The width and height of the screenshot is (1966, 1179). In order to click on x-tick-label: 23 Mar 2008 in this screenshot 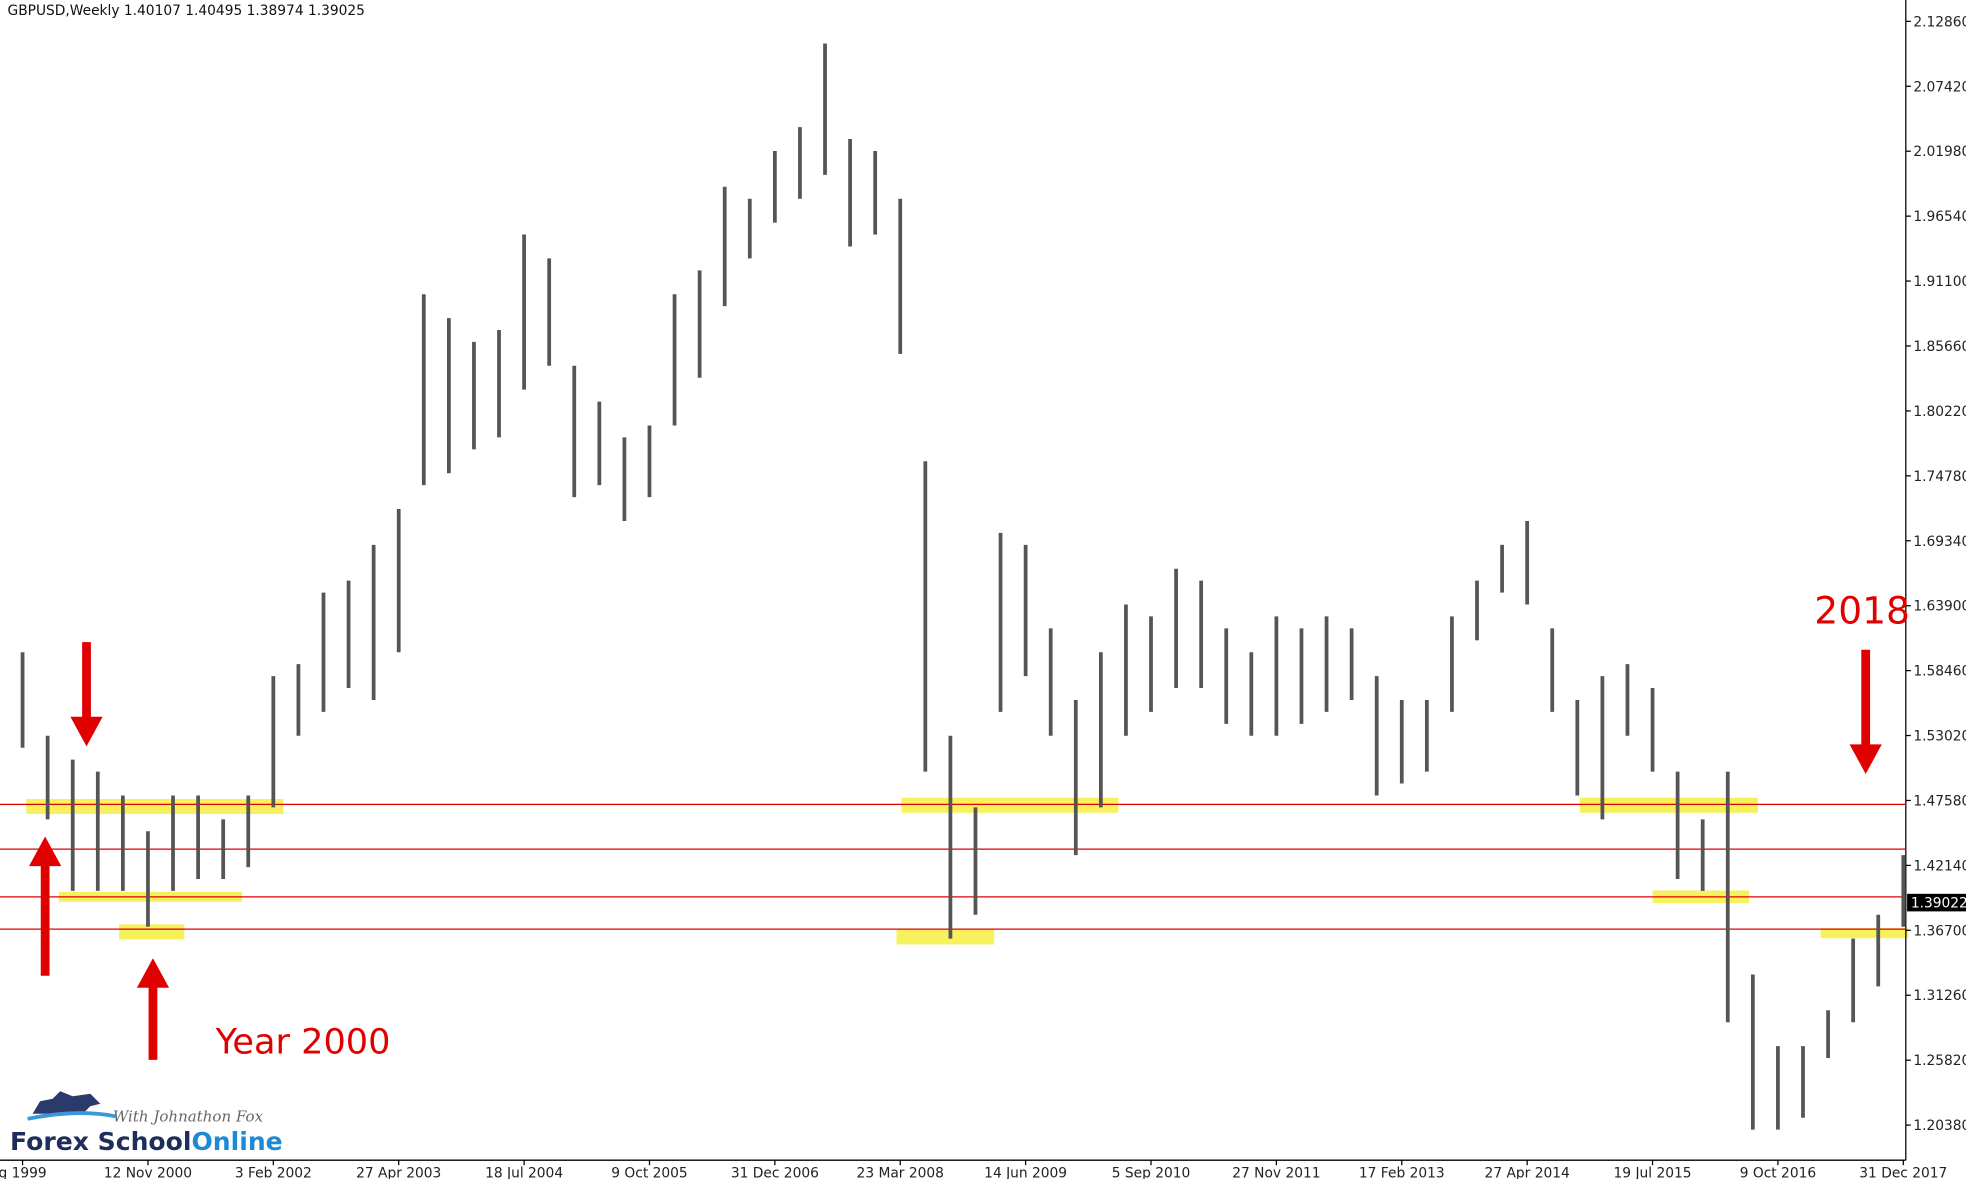, I will do `click(900, 1172)`.